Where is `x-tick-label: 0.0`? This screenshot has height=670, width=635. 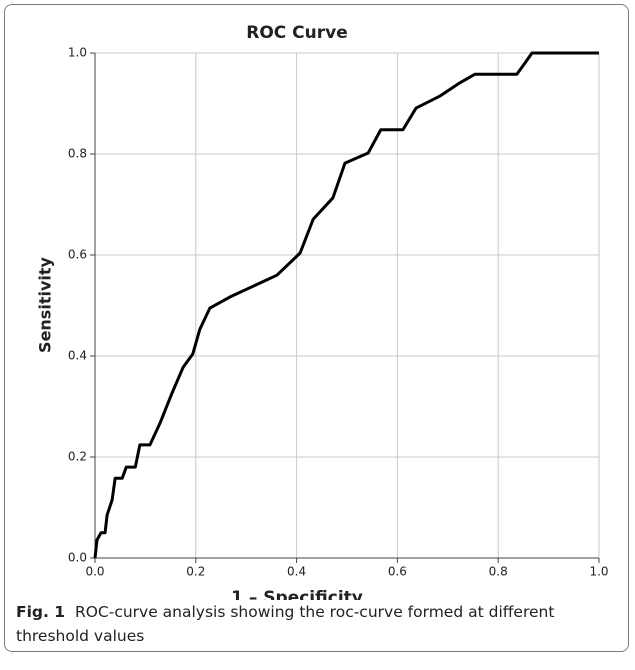 x-tick-label: 0.0 is located at coordinates (94, 572).